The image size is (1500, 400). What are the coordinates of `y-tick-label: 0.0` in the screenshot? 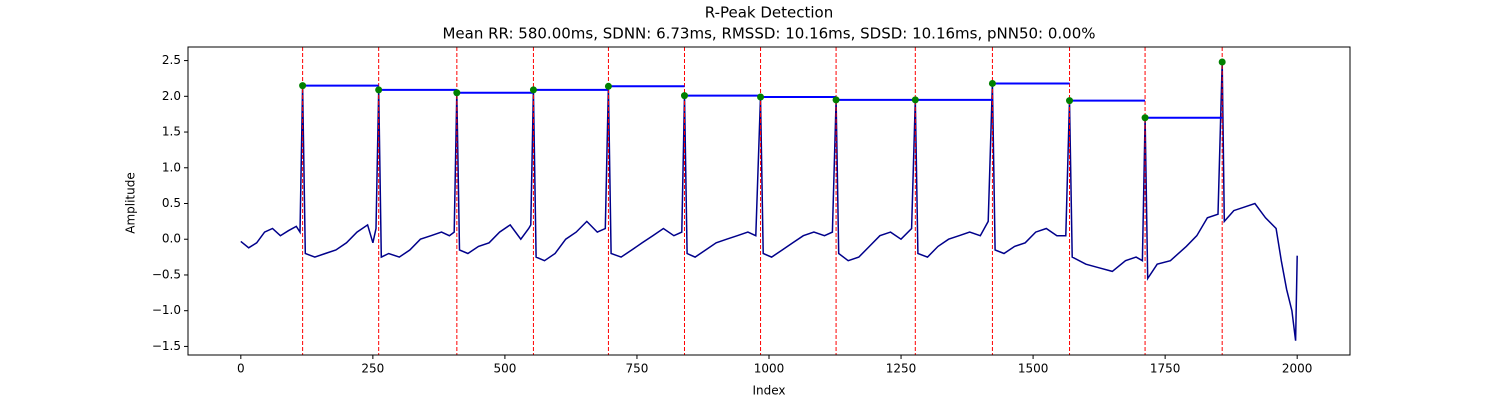 It's located at (171, 239).